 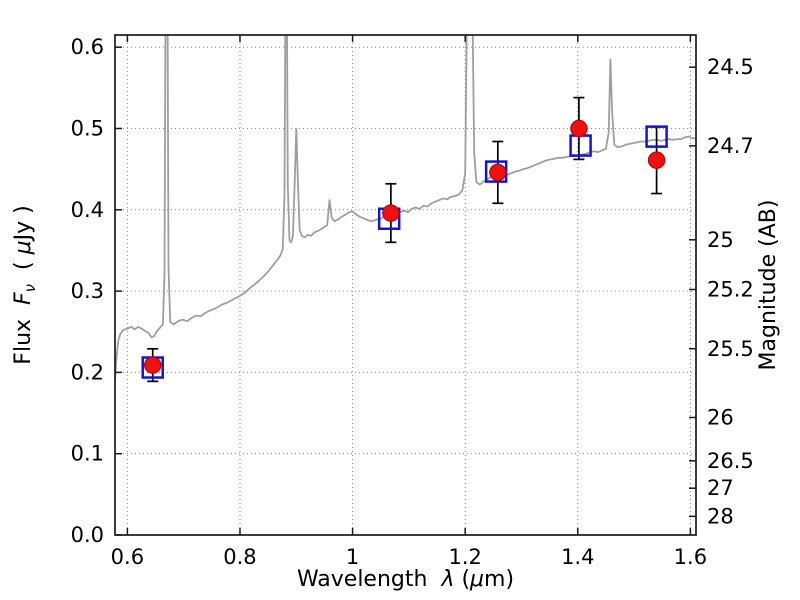 I want to click on svg-text: 0.2, so click(x=87, y=372).